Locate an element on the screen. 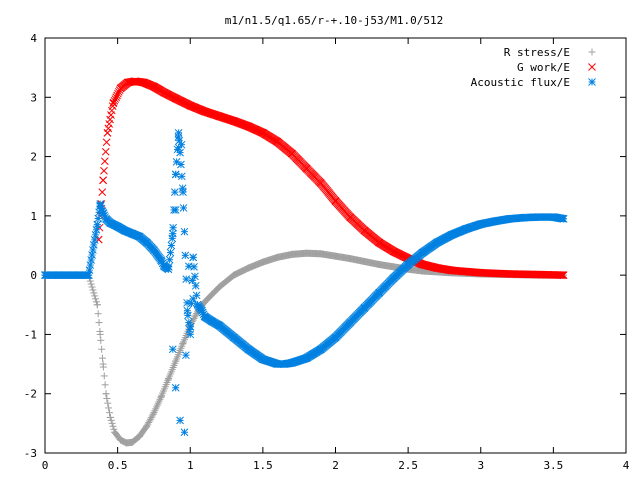  x-tick-label: 2.5 is located at coordinates (408, 465).